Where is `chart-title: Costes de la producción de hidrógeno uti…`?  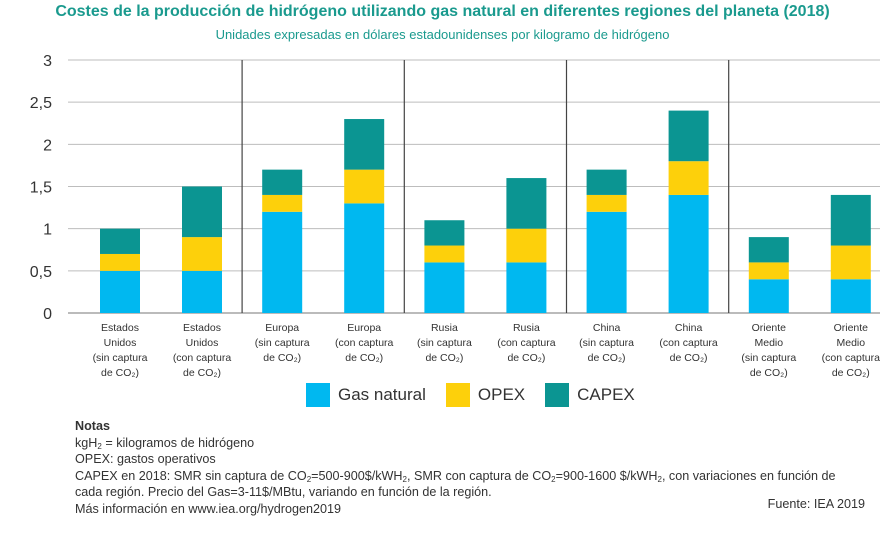
chart-title: Costes de la producción de hidrógeno uti… is located at coordinates (442, 11).